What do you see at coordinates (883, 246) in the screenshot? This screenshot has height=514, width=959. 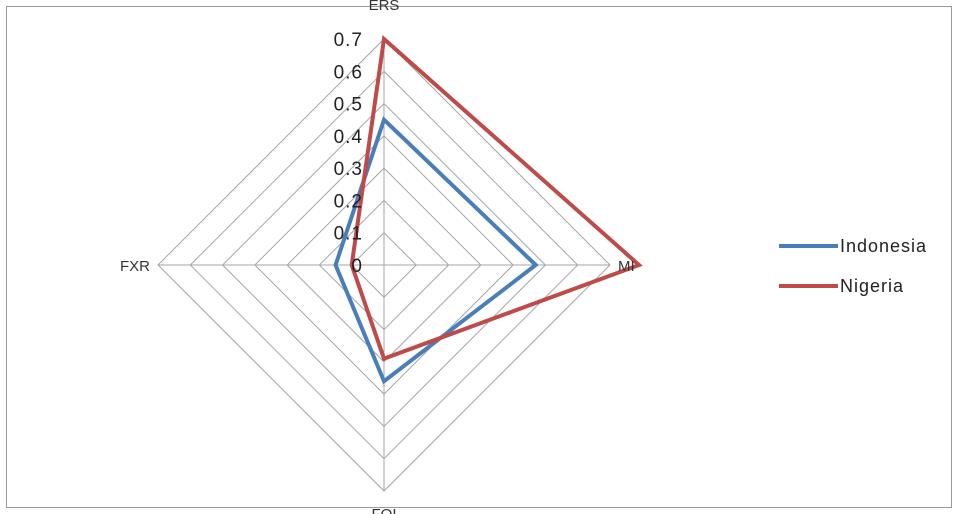 I see `legend-label-indonesia: Indonesia` at bounding box center [883, 246].